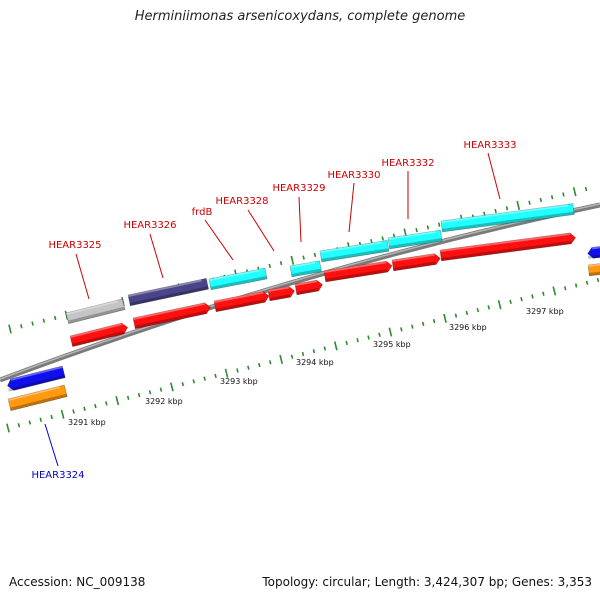 Image resolution: width=600 pixels, height=600 pixels. Describe the element at coordinates (308, 287) in the screenshot. I see `gene-block-hear3329` at that location.